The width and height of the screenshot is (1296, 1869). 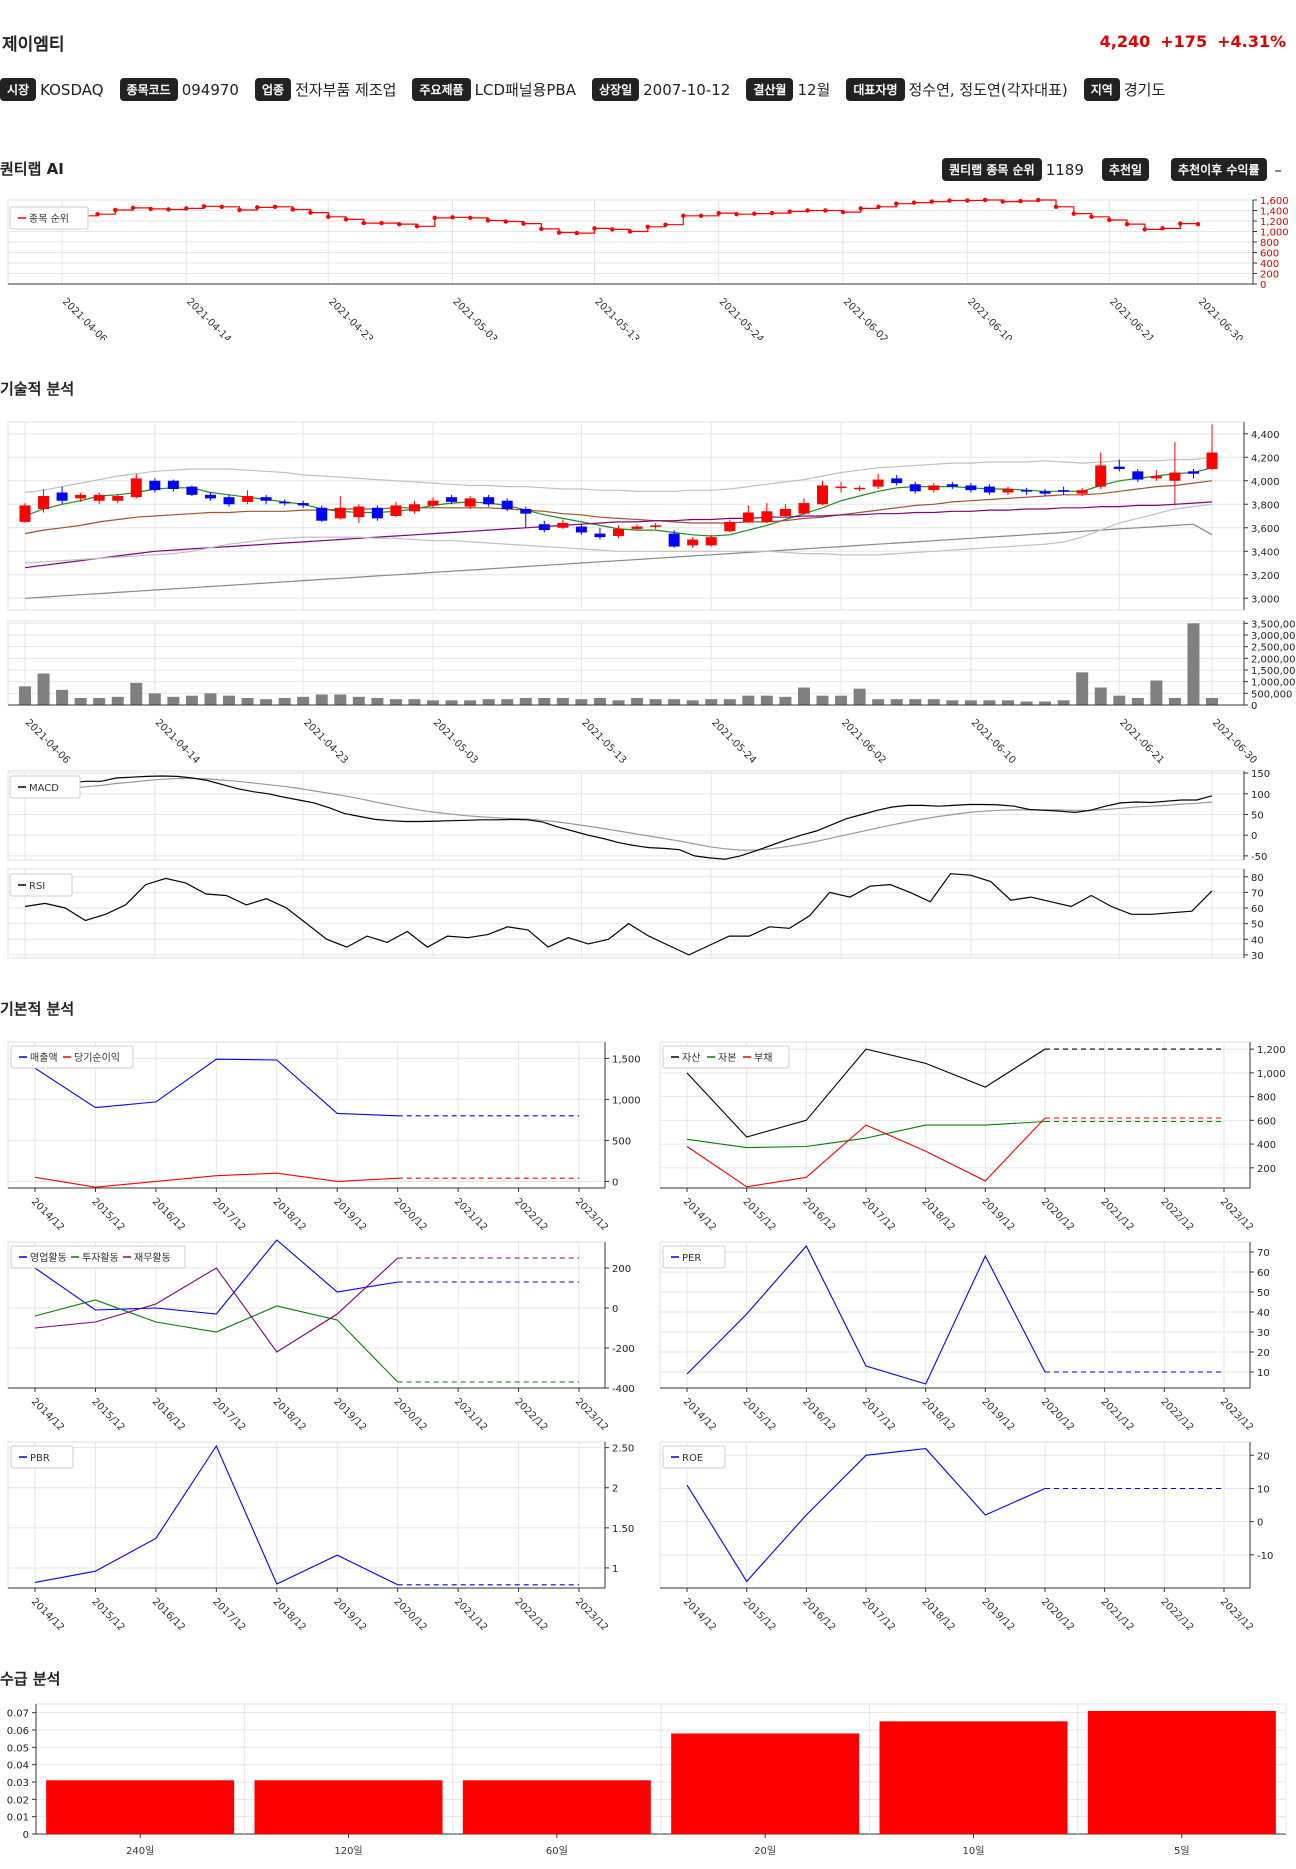 I want to click on y-tick-label: 400, so click(x=1269, y=264).